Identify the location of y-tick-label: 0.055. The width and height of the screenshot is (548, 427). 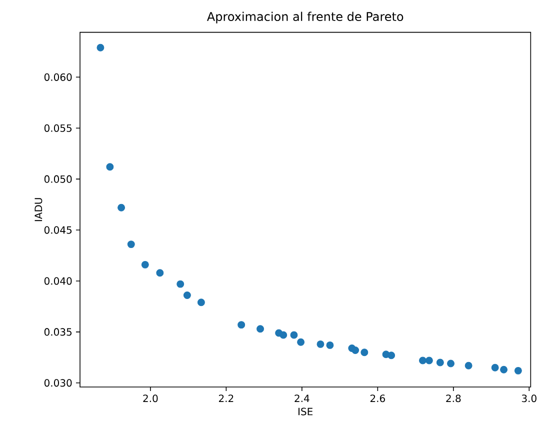
(58, 128).